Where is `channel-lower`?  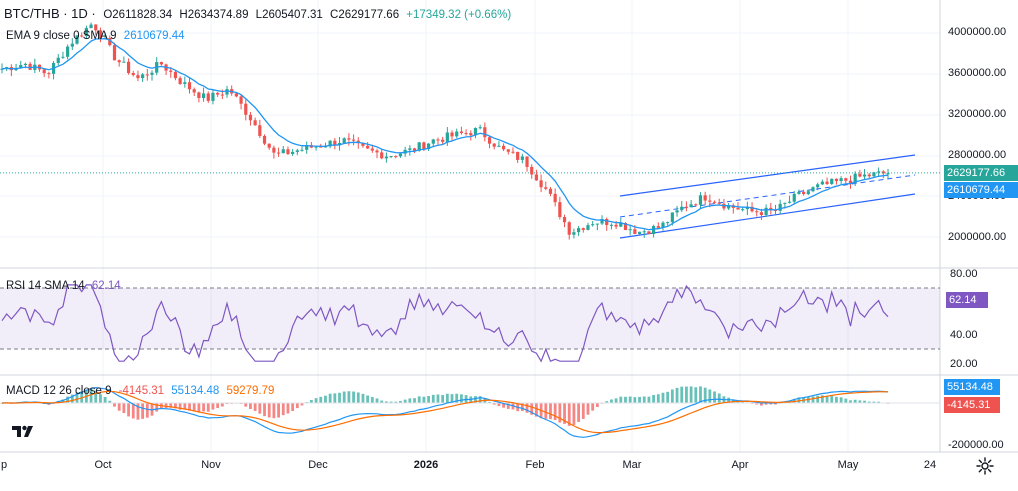 channel-lower is located at coordinates (767, 216).